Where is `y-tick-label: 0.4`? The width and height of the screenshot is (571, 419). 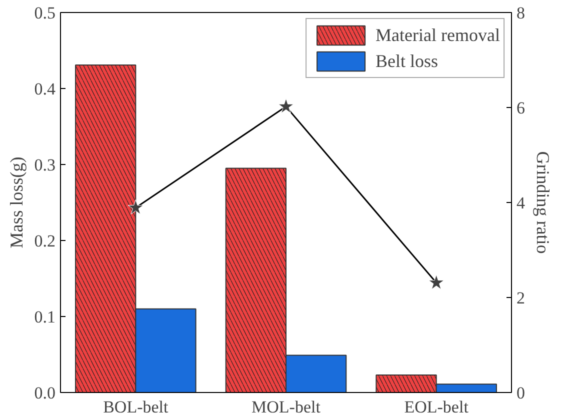 y-tick-label: 0.4 is located at coordinates (45, 89).